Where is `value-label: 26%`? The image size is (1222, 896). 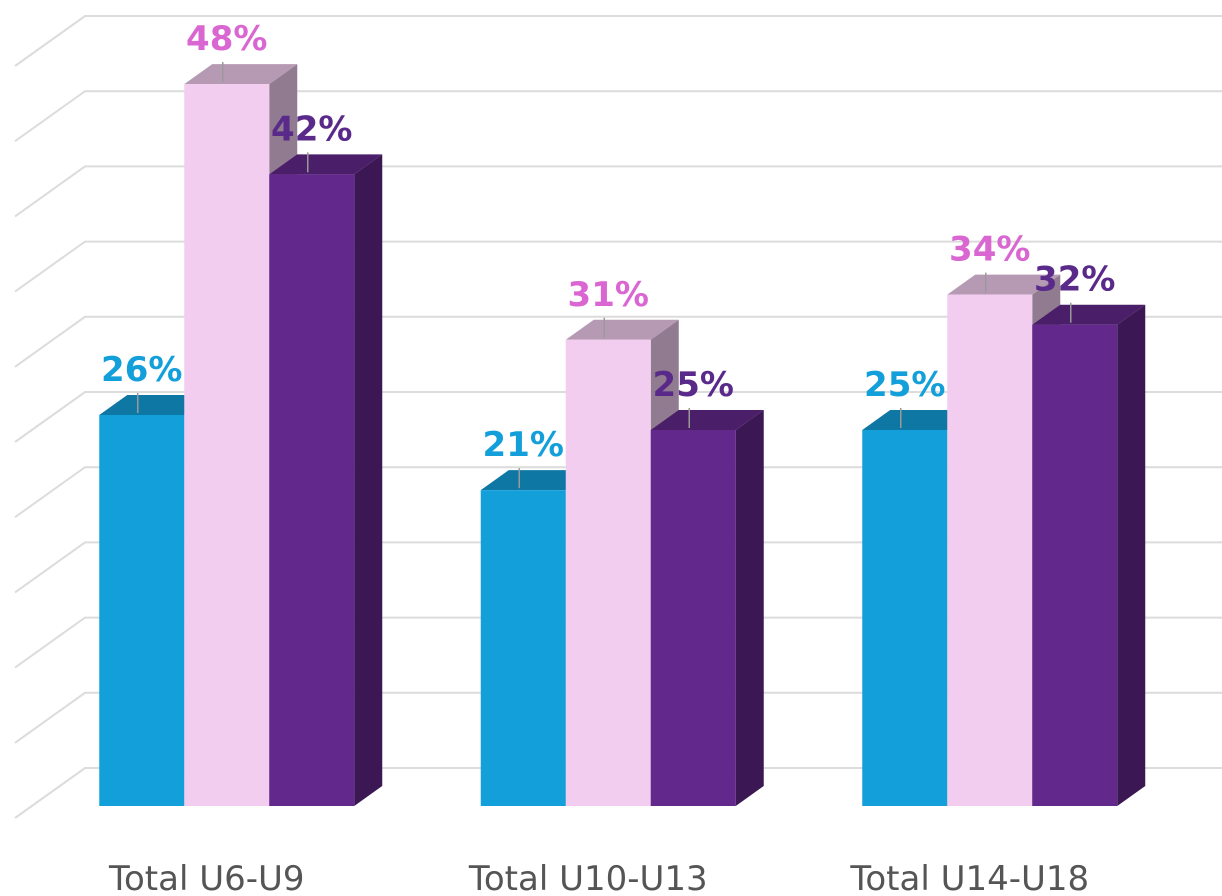 value-label: 26% is located at coordinates (141, 370).